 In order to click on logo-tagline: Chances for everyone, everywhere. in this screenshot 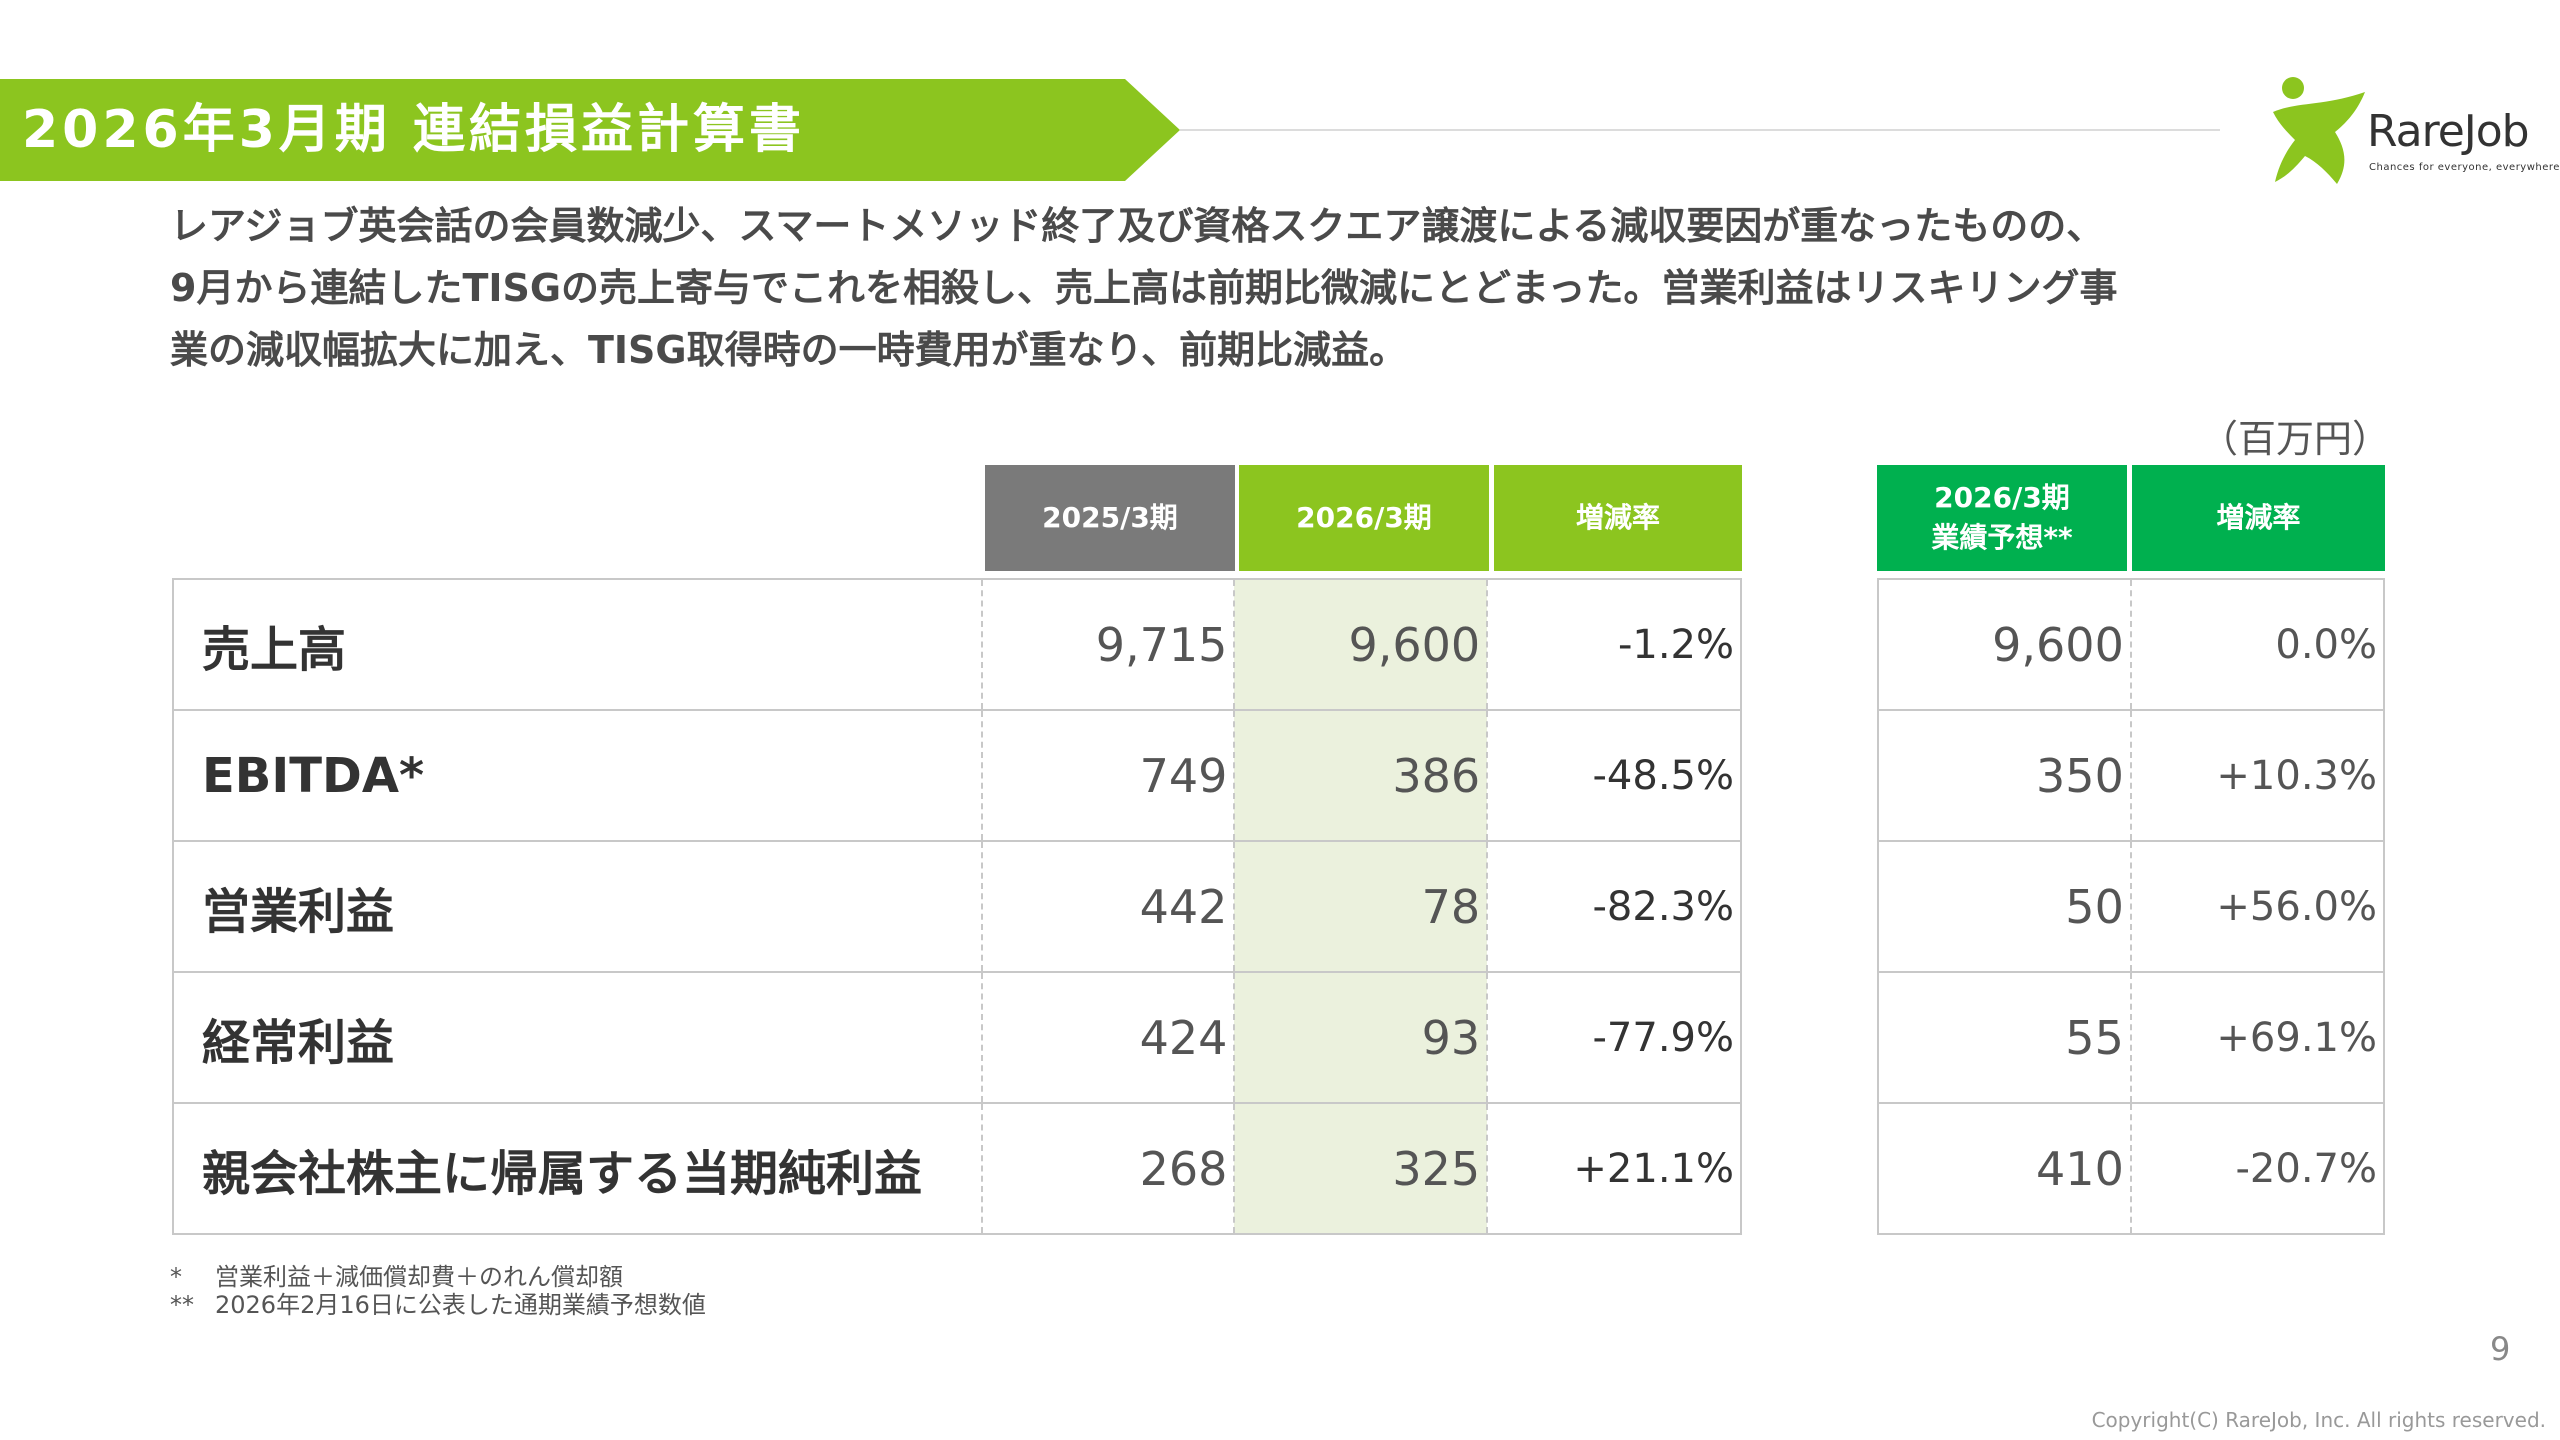, I will do `click(2464, 167)`.